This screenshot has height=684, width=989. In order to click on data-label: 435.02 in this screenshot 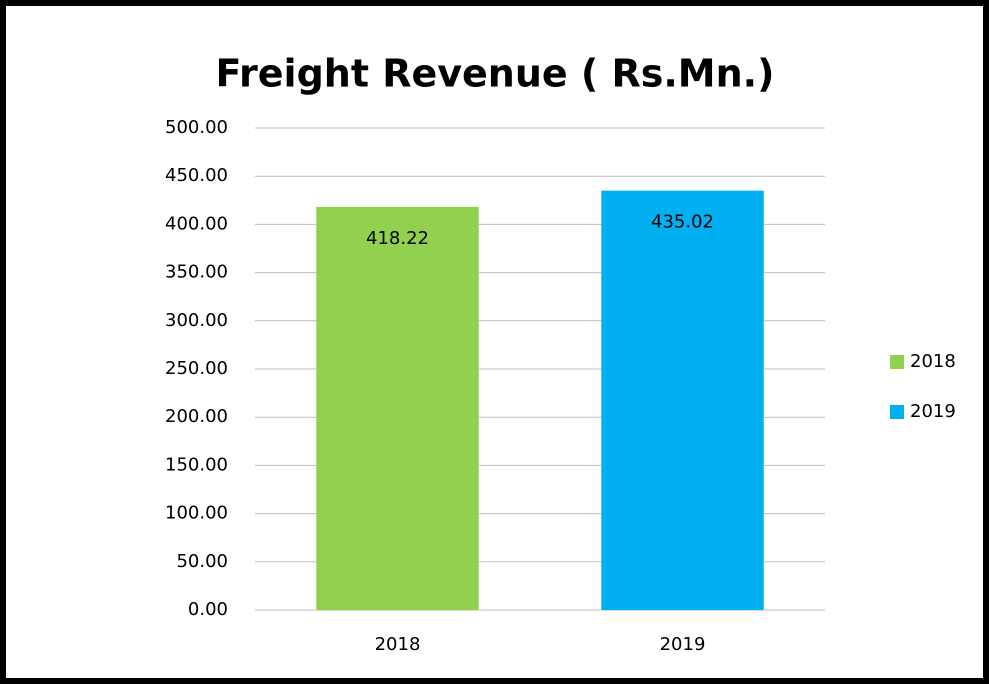, I will do `click(682, 222)`.